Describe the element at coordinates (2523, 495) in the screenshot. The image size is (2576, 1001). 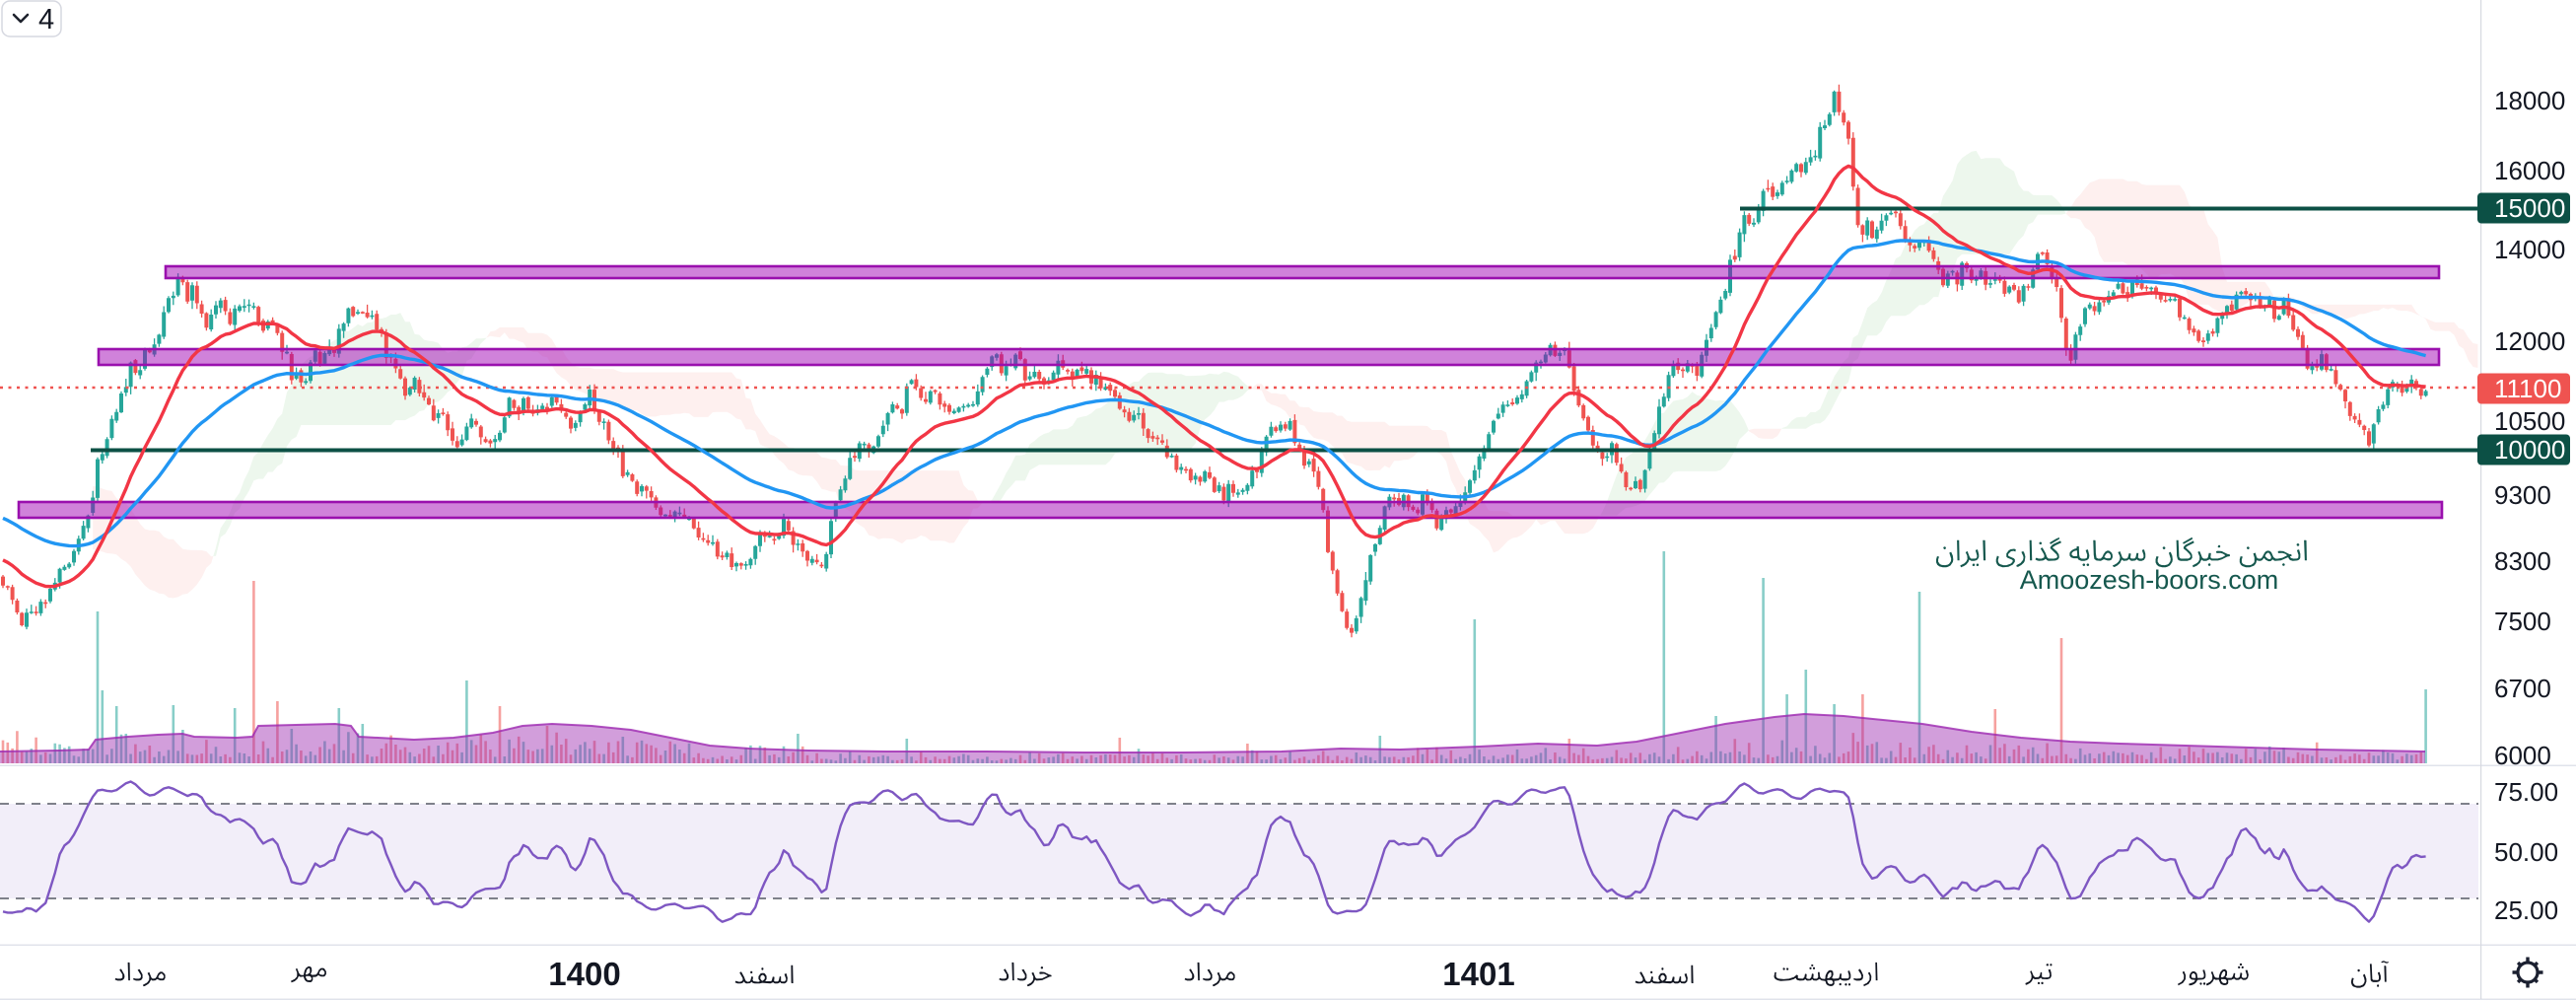
I see `svg-text: 9300` at that location.